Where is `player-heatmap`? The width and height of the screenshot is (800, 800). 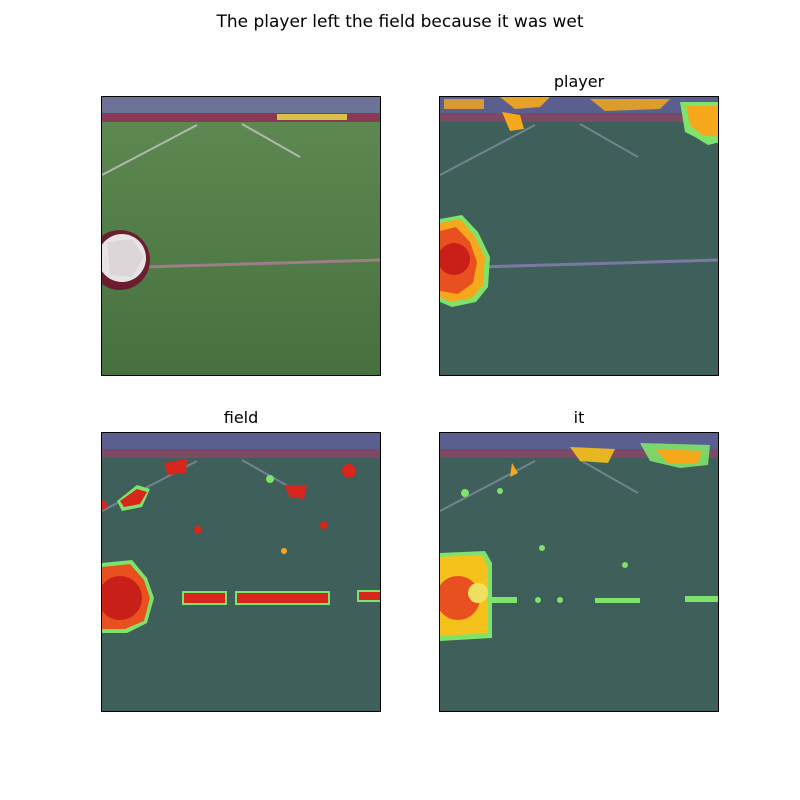 player-heatmap is located at coordinates (579, 236).